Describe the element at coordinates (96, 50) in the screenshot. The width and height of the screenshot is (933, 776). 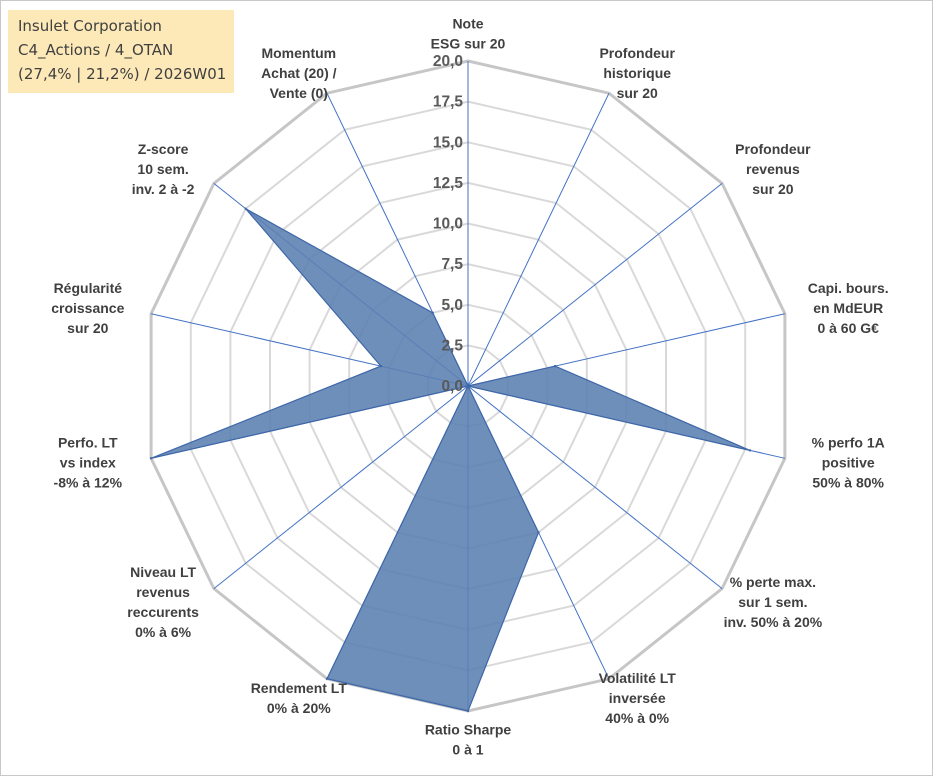
I see `portfolio-path: C4_Actions / 4_OTAN` at that location.